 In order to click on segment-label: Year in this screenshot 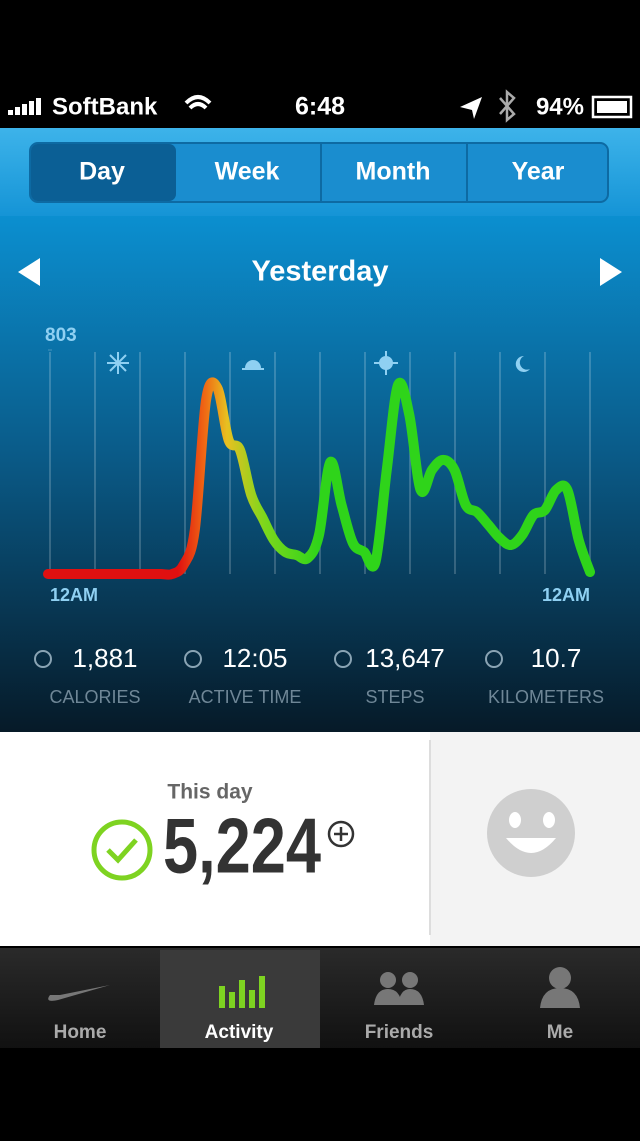, I will do `click(538, 172)`.